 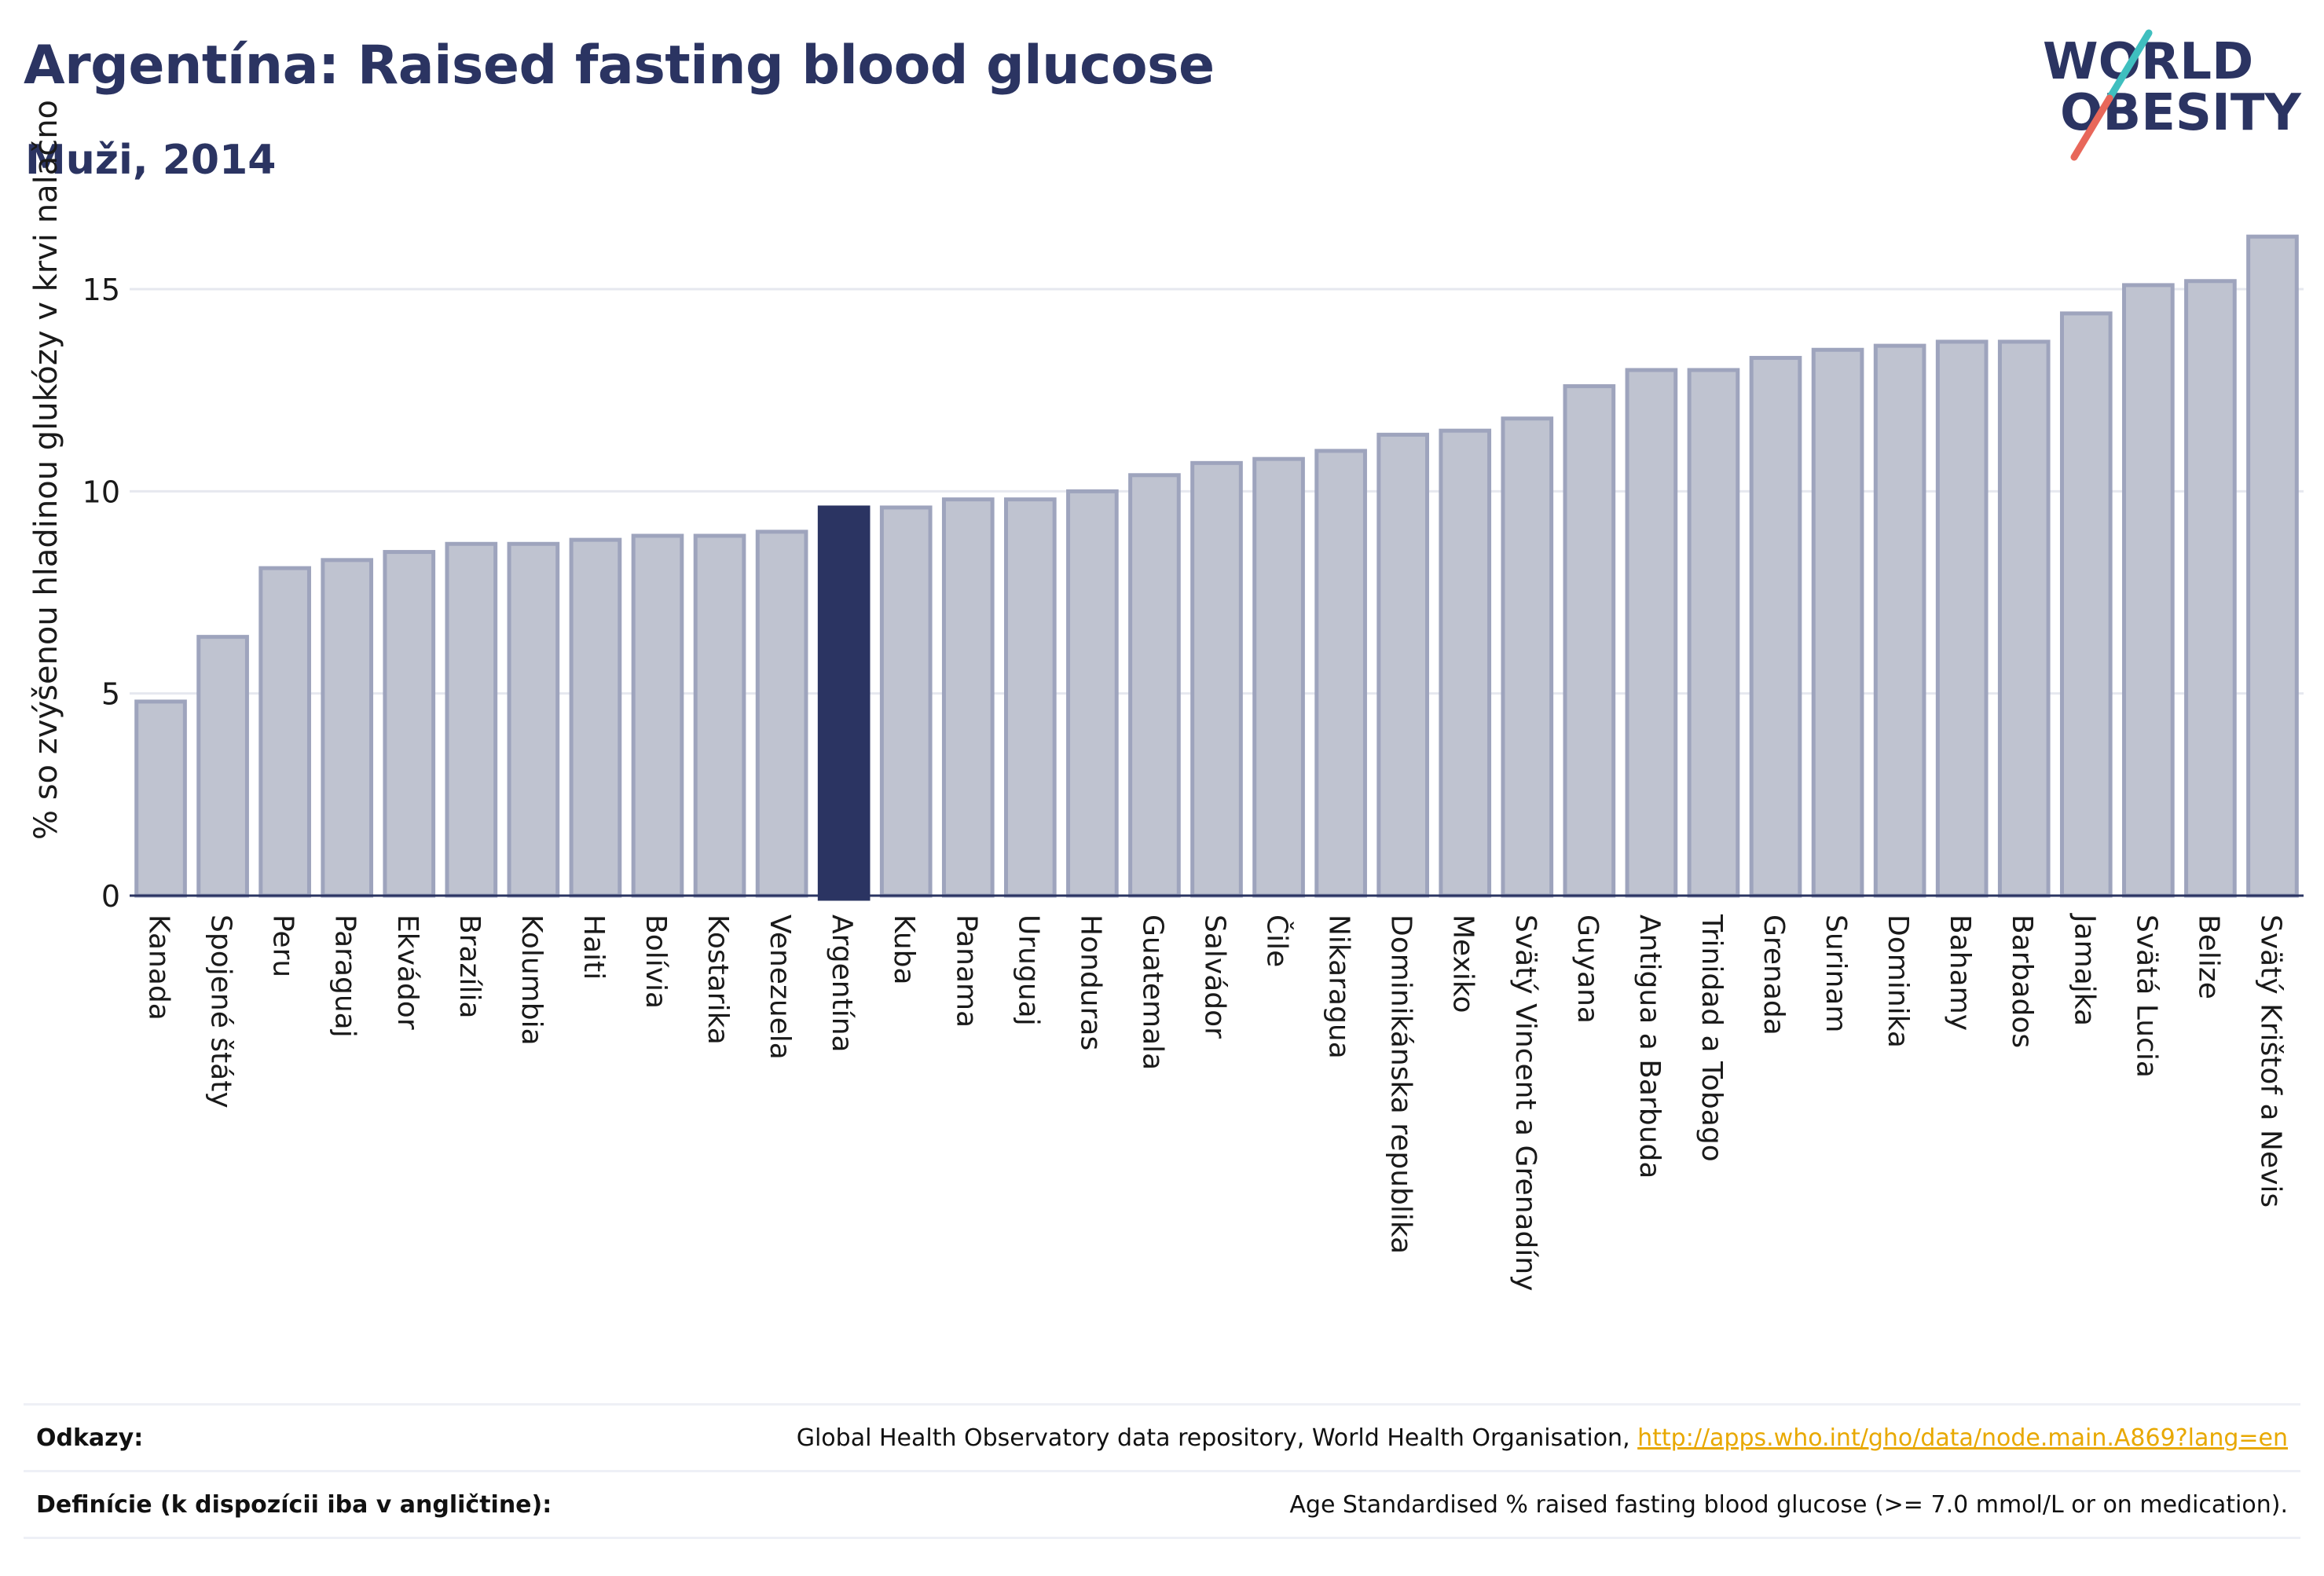 I want to click on x-tick-label: Dominika, so click(x=1898, y=981).